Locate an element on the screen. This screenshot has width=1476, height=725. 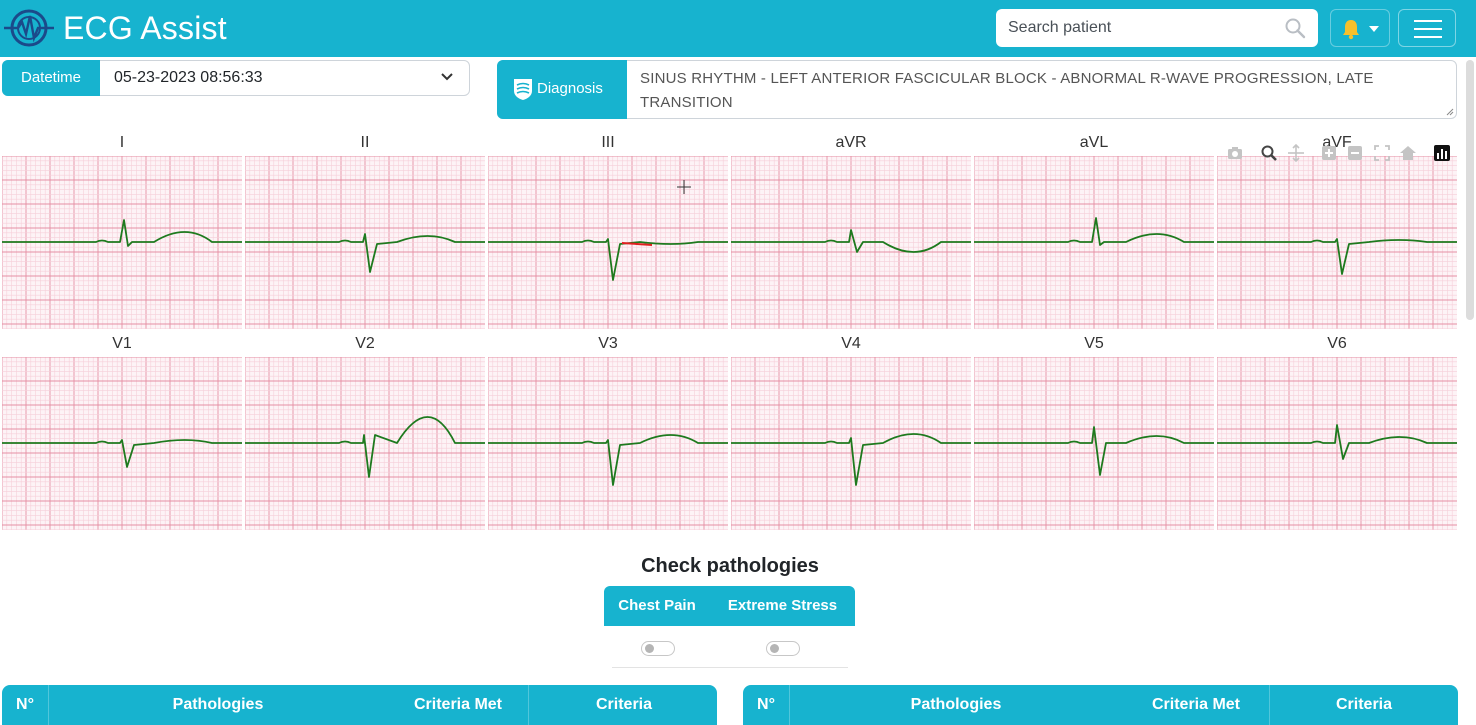
chest-pain-label: Chest Pain is located at coordinates (657, 605).